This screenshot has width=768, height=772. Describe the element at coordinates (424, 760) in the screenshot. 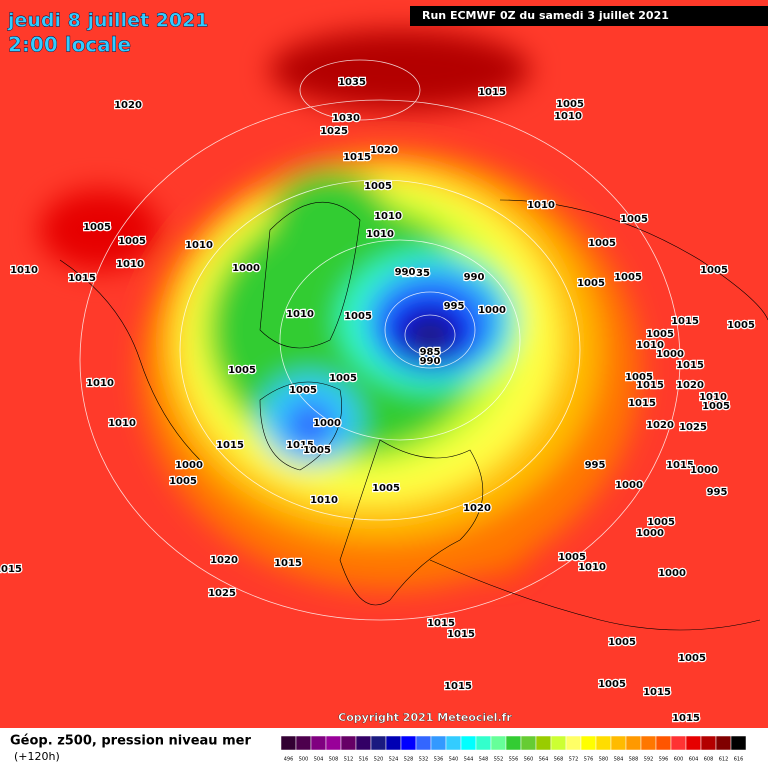

I see `colorbar-label: 532` at that location.